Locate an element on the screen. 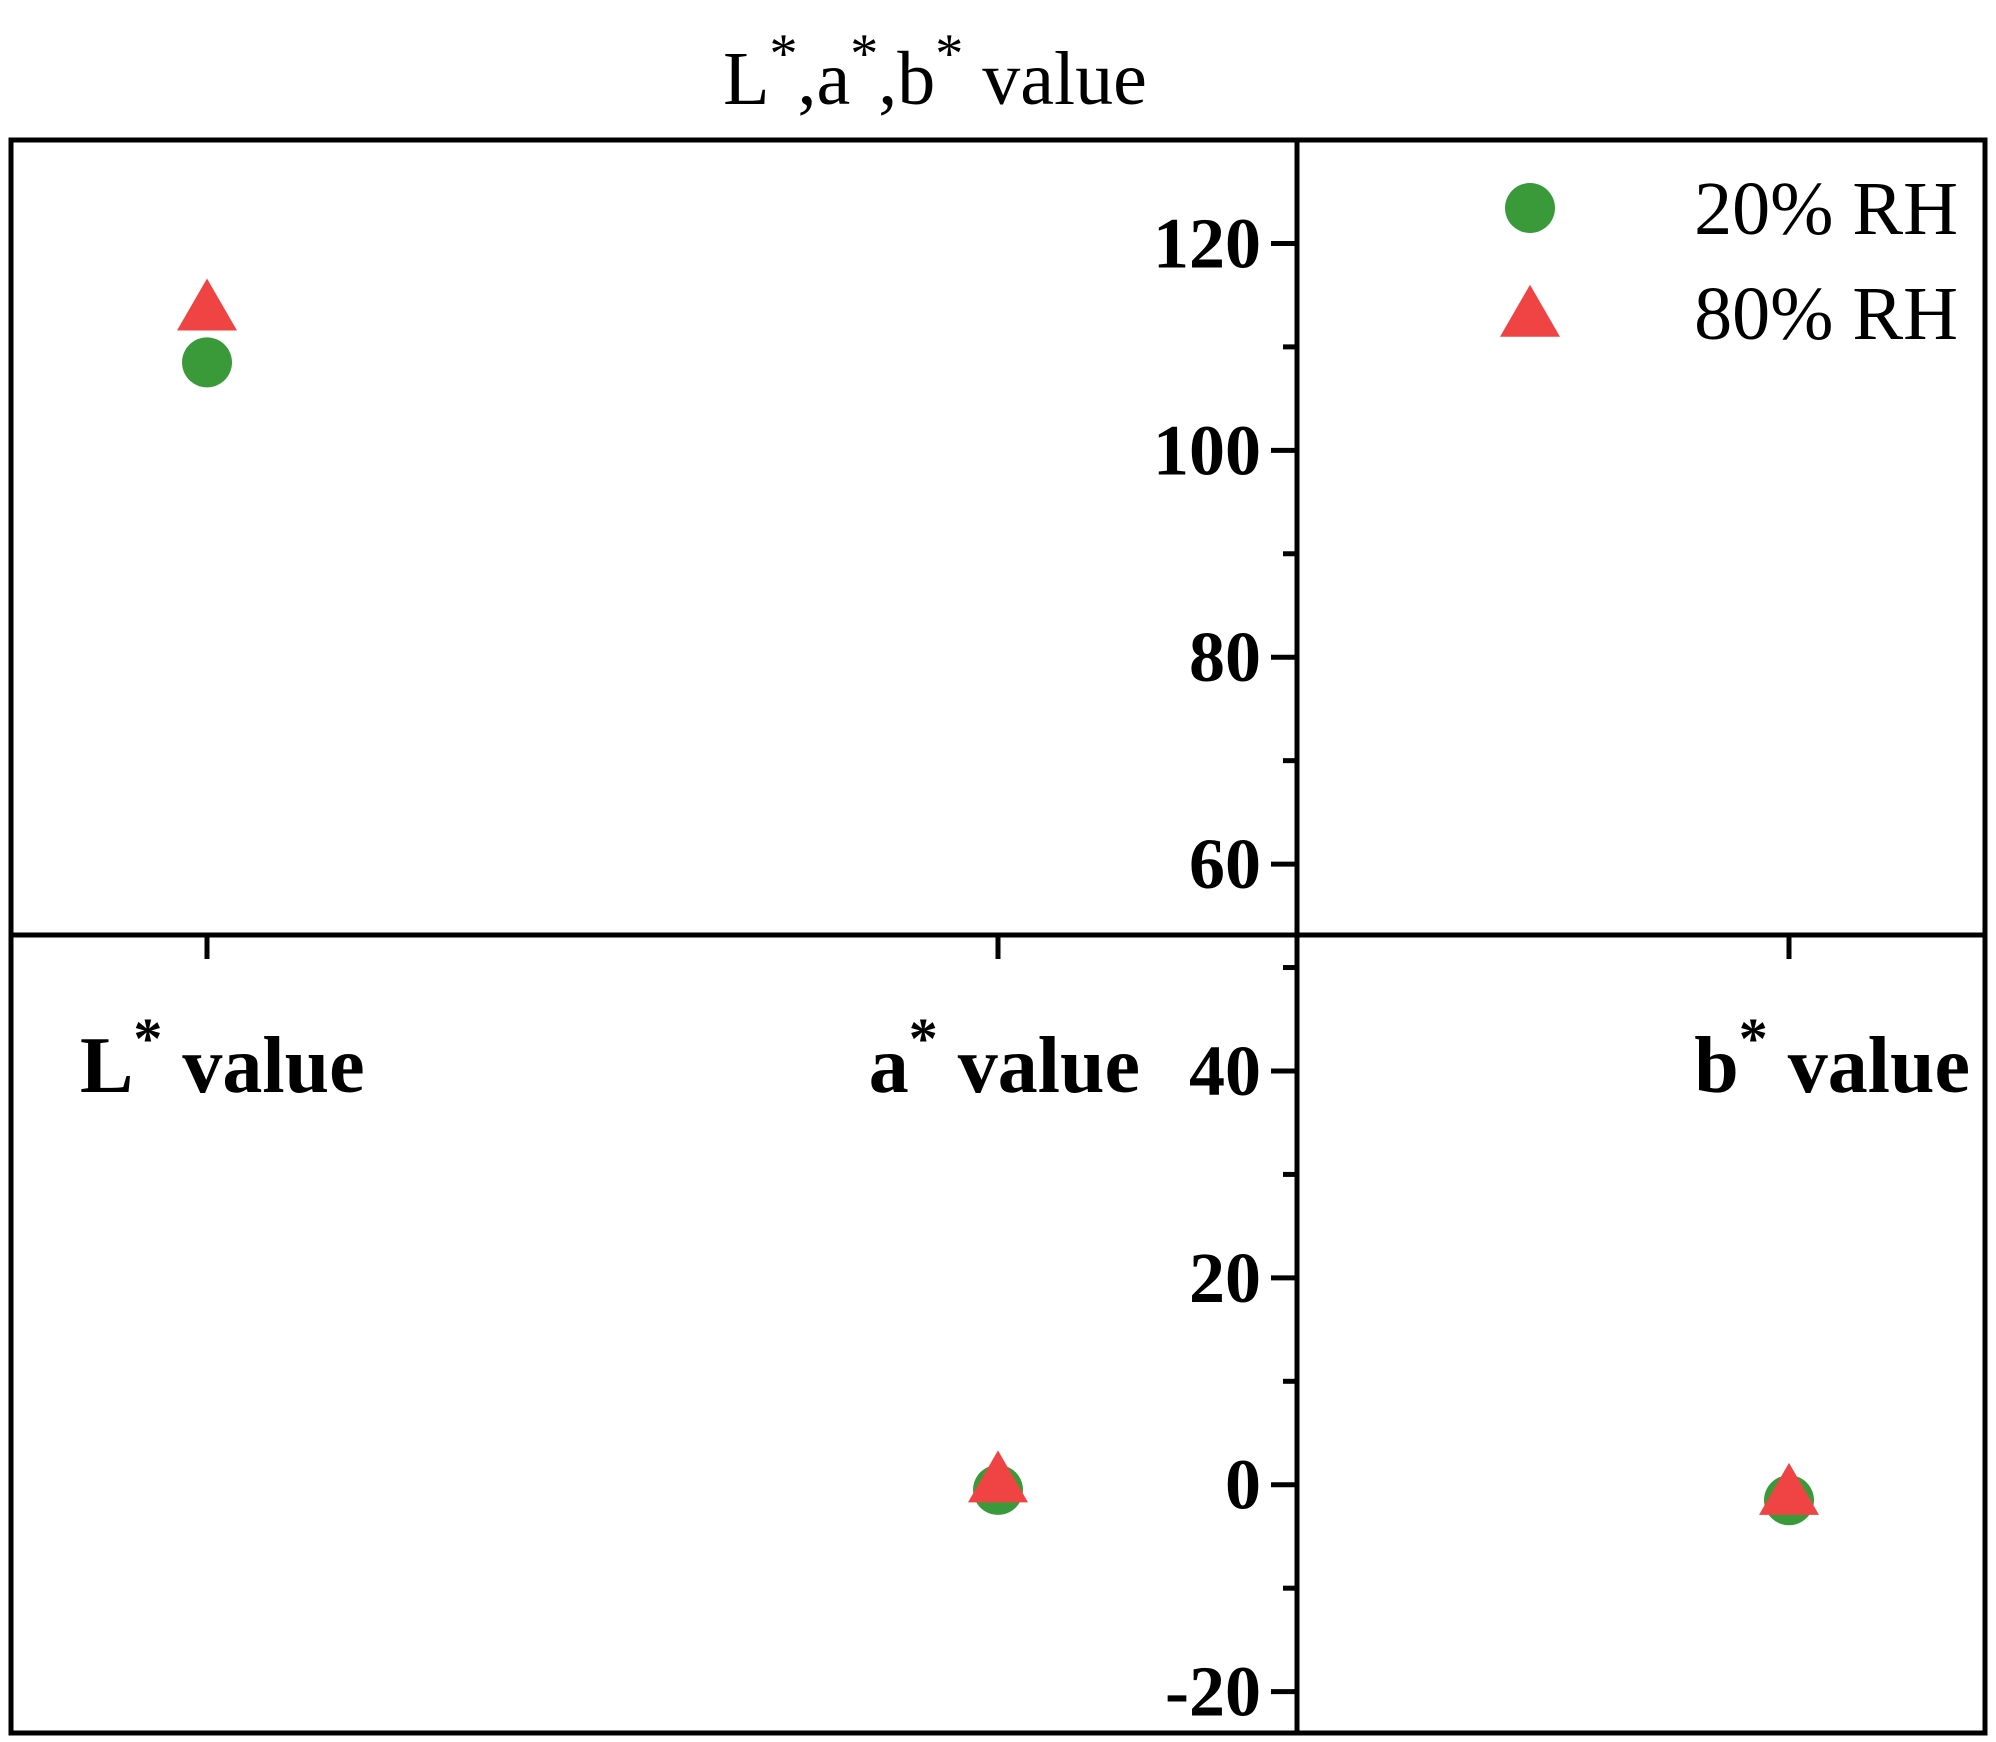 Image resolution: width=1996 pixels, height=1742 pixels. x-axis-ticks is located at coordinates (998, 947).